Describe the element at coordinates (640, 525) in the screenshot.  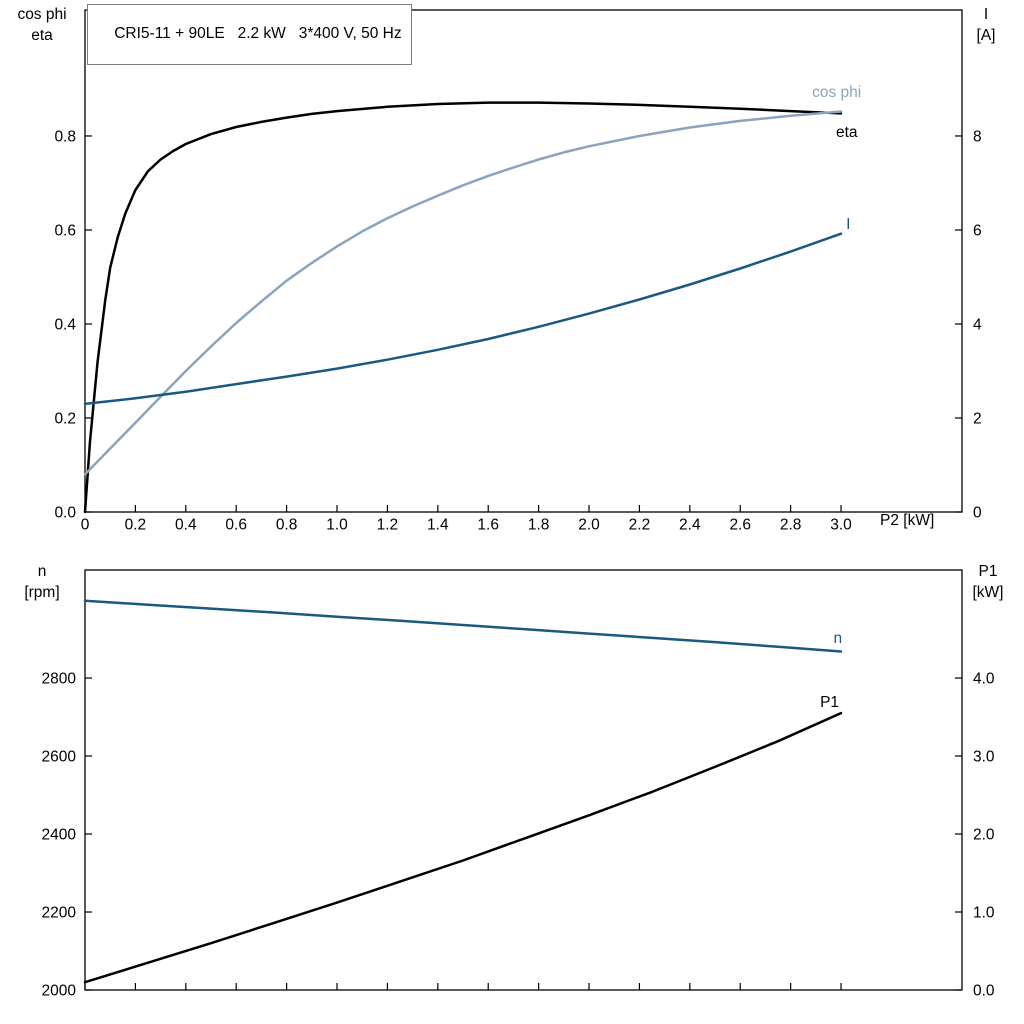
I see `top-x-tick-label: 2.2` at that location.